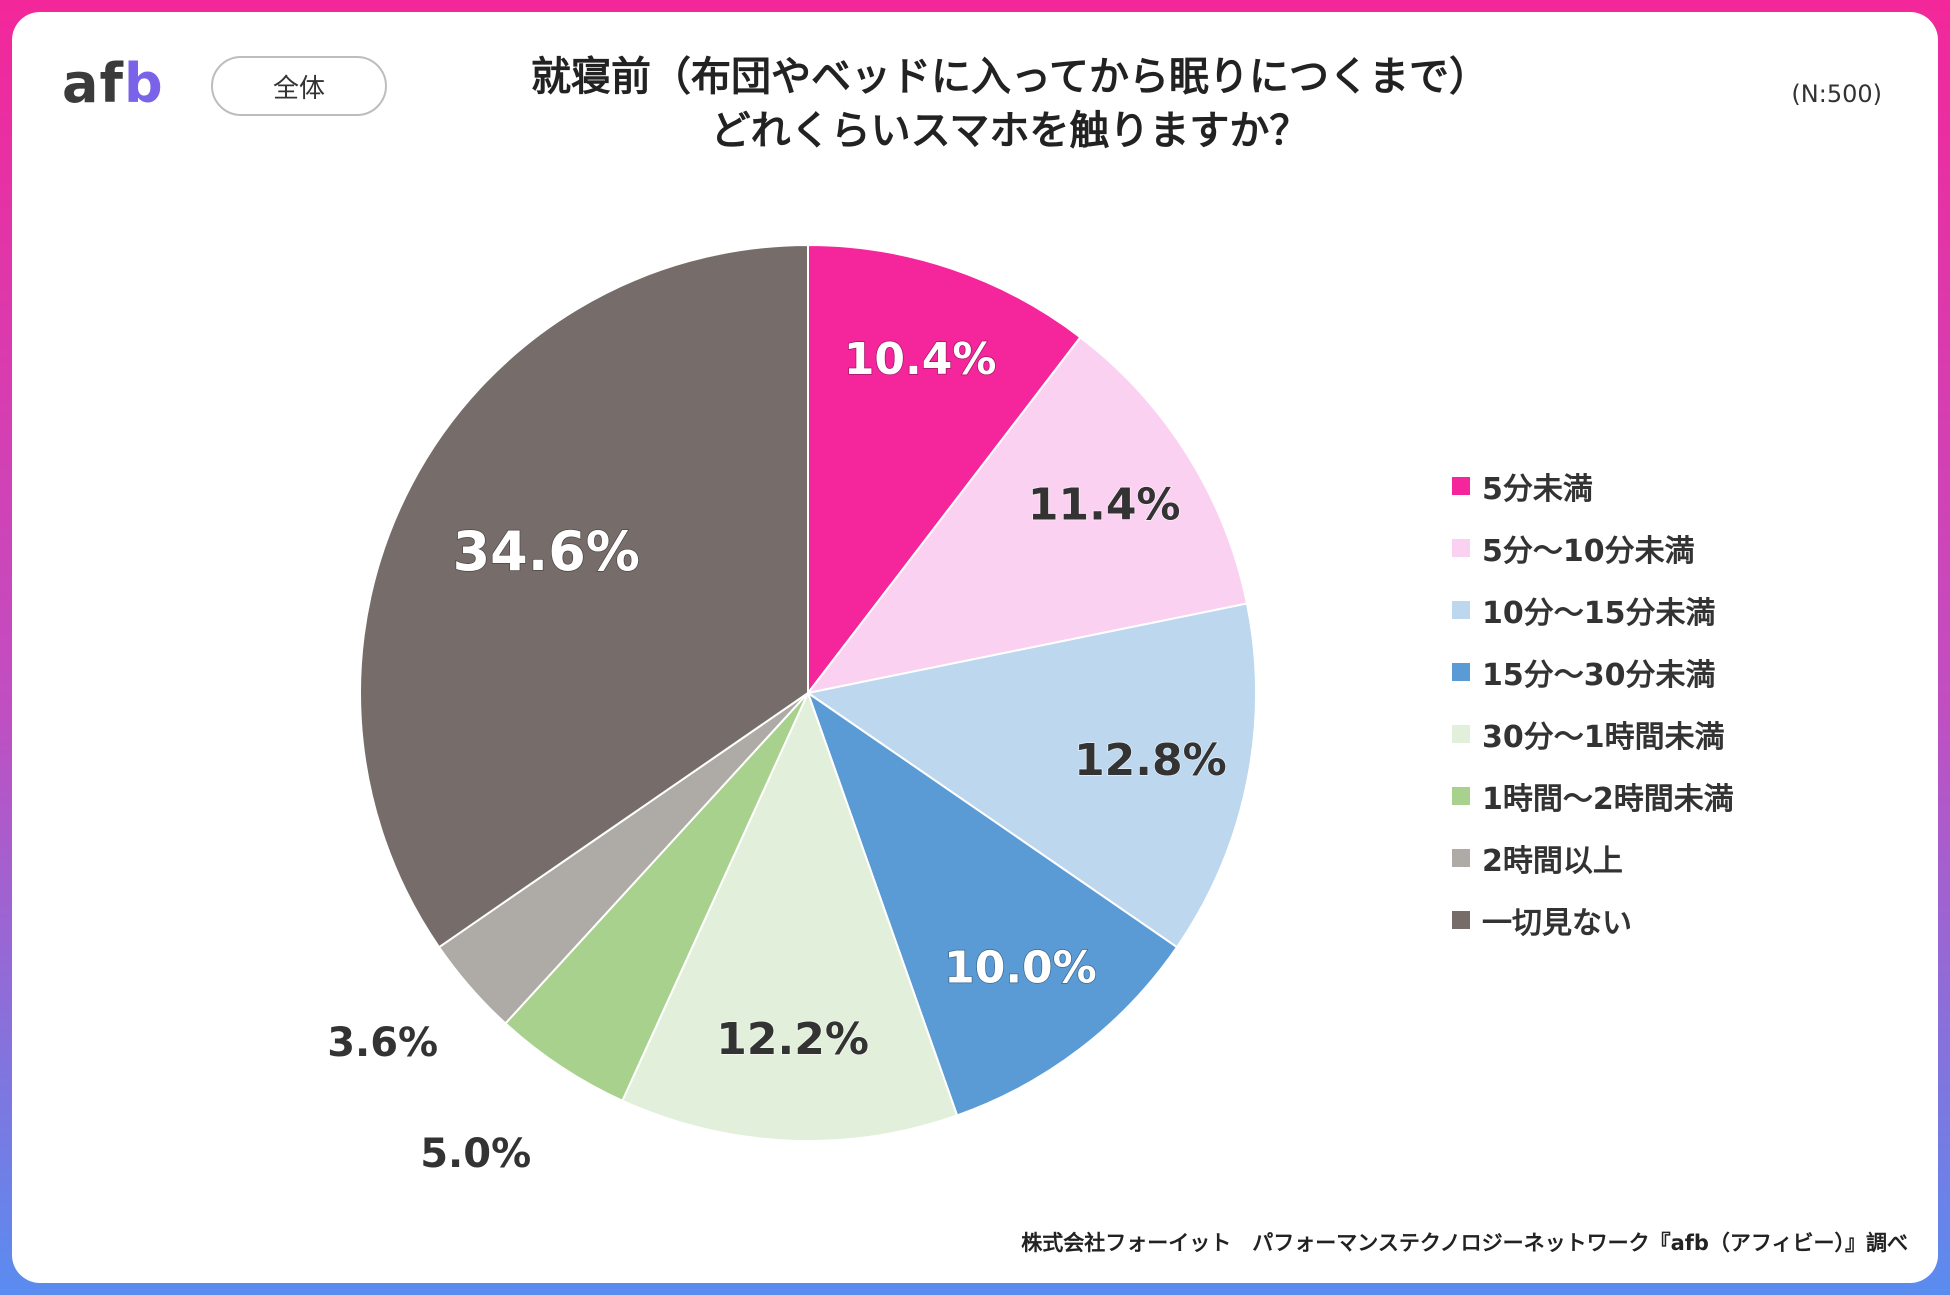 This screenshot has width=1950, height=1295. I want to click on legend-item-1: 5分未満, so click(1593, 486).